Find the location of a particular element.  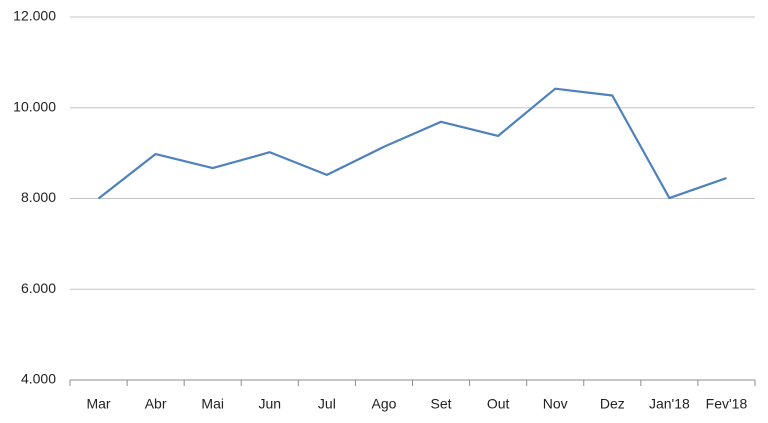

x-tick-label: Fev'18 is located at coordinates (727, 404).